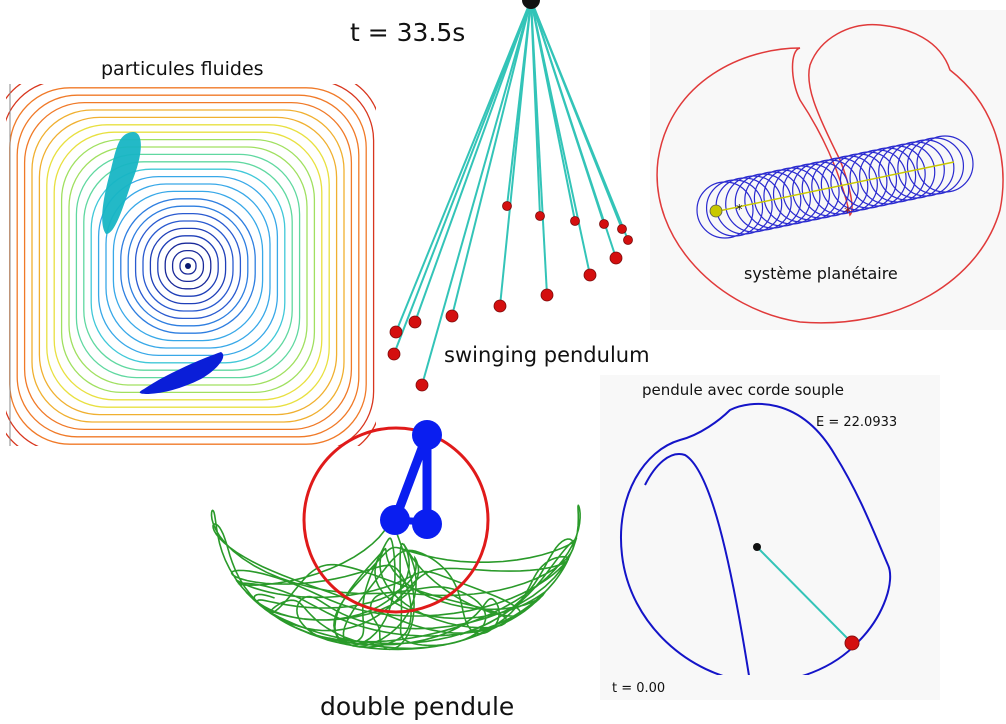 This screenshot has height=724, width=1006. What do you see at coordinates (411, 477) in the screenshot?
I see `dp-rod-1a` at bounding box center [411, 477].